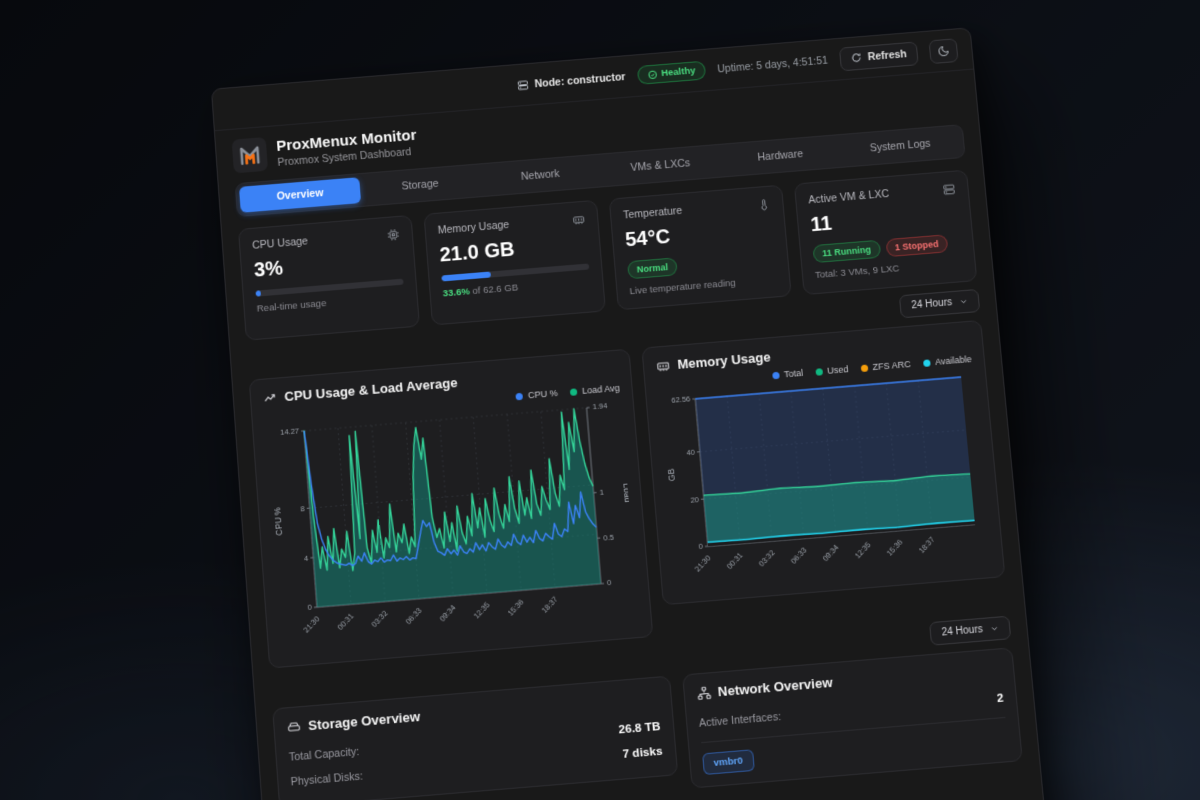 The image size is (1200, 800). What do you see at coordinates (837, 370) in the screenshot?
I see `legend-label: Used` at bounding box center [837, 370].